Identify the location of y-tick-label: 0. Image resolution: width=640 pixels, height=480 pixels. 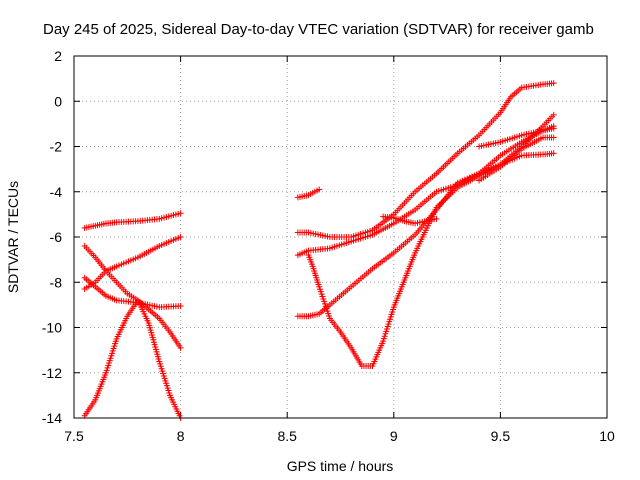
(58, 101).